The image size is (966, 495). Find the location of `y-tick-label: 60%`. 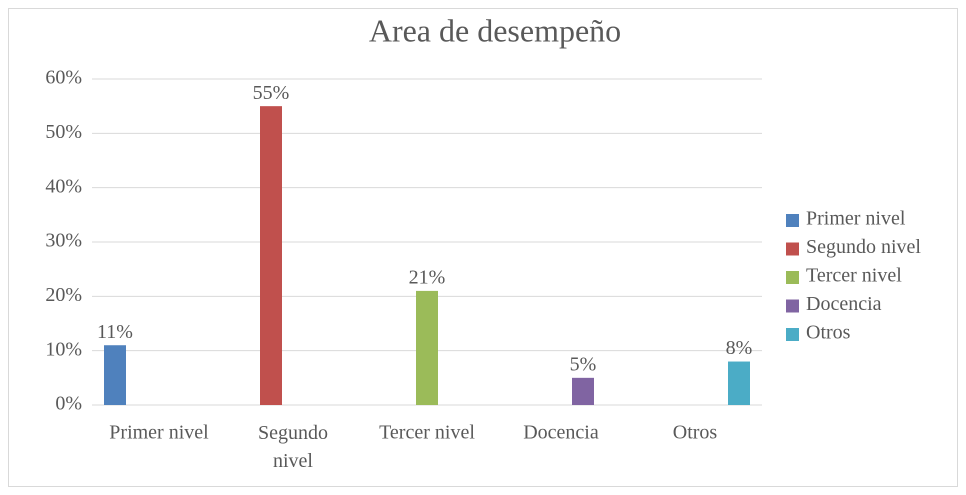

y-tick-label: 60% is located at coordinates (63, 78).